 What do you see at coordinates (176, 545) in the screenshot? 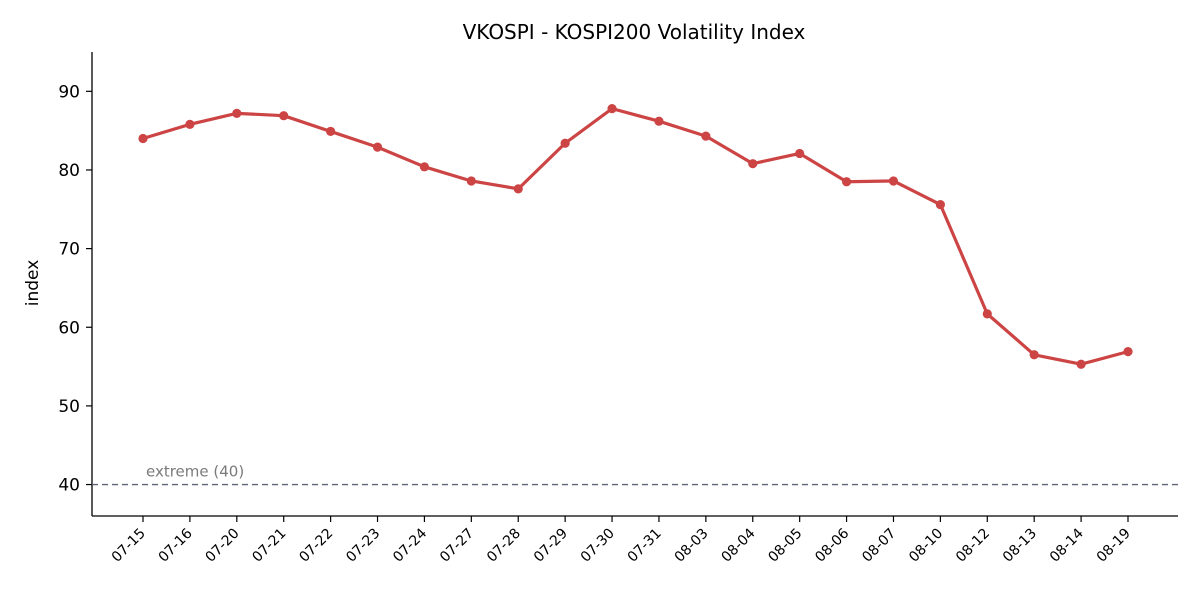
I see `x-tick-label: 07-16` at bounding box center [176, 545].